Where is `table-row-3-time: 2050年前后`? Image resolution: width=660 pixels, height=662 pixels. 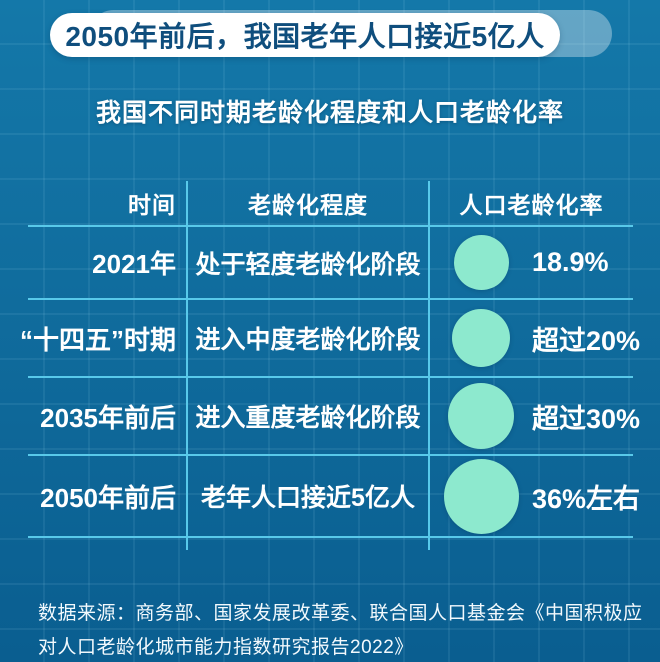
table-row-3-time: 2050年前后 is located at coordinates (108, 497).